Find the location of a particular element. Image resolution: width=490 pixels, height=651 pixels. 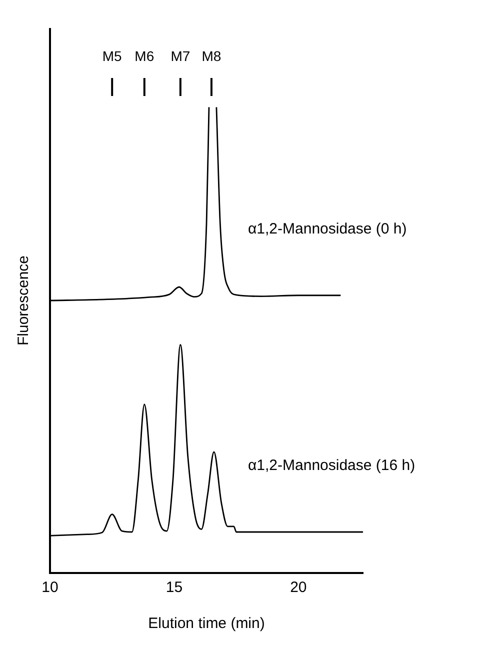

y-axis-title: Fluorescence is located at coordinates (23, 300).